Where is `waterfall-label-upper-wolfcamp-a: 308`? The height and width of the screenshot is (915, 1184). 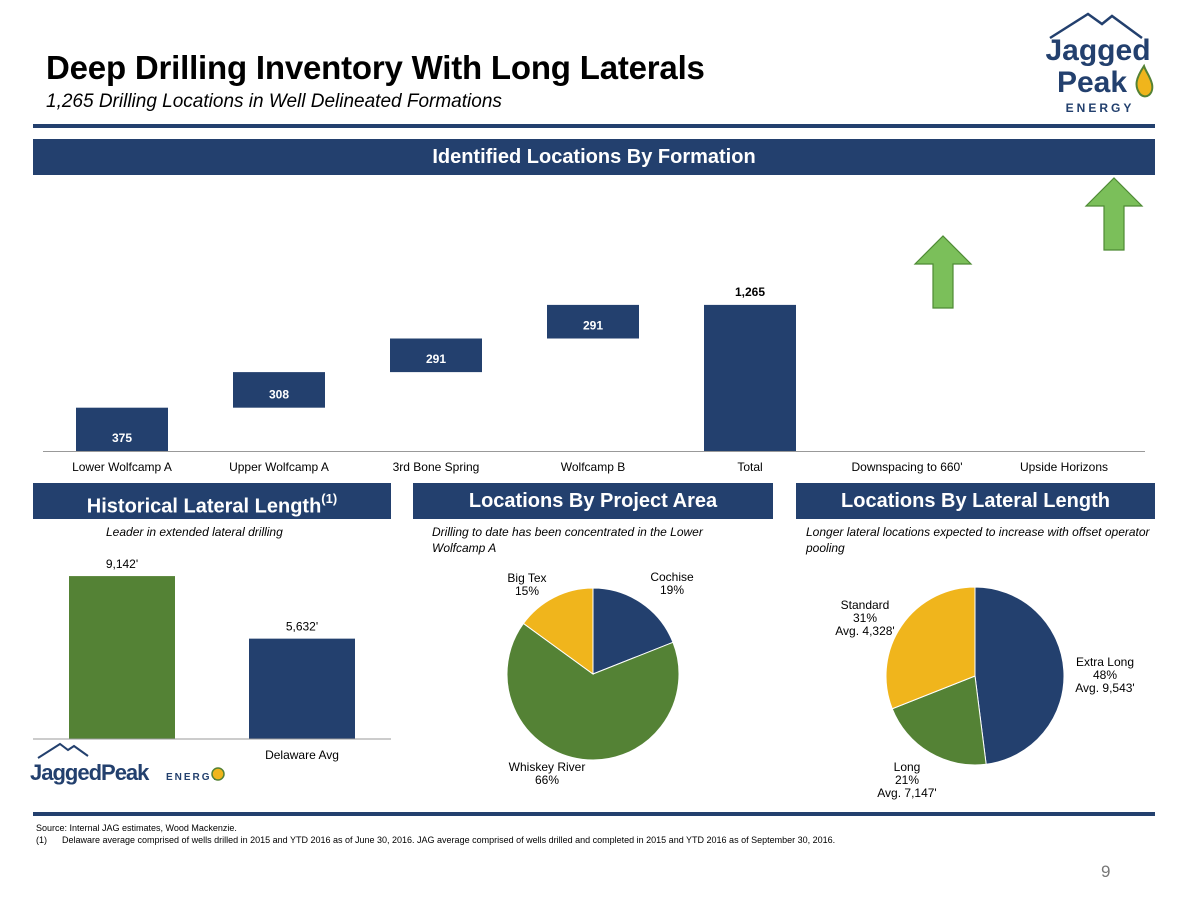 waterfall-label-upper-wolfcamp-a: 308 is located at coordinates (279, 395).